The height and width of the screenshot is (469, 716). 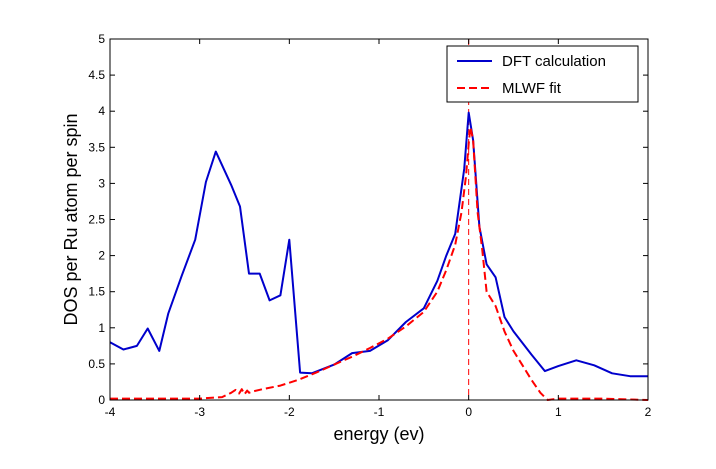 I want to click on y-tick-label: 3.5, so click(x=96, y=147).